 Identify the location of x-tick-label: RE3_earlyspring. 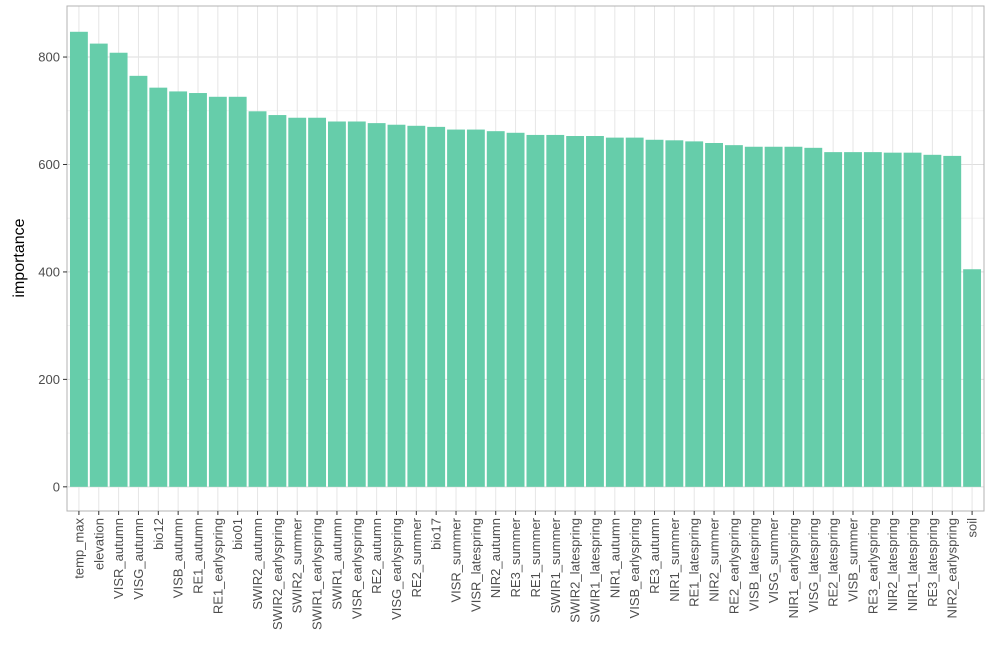
(872, 566).